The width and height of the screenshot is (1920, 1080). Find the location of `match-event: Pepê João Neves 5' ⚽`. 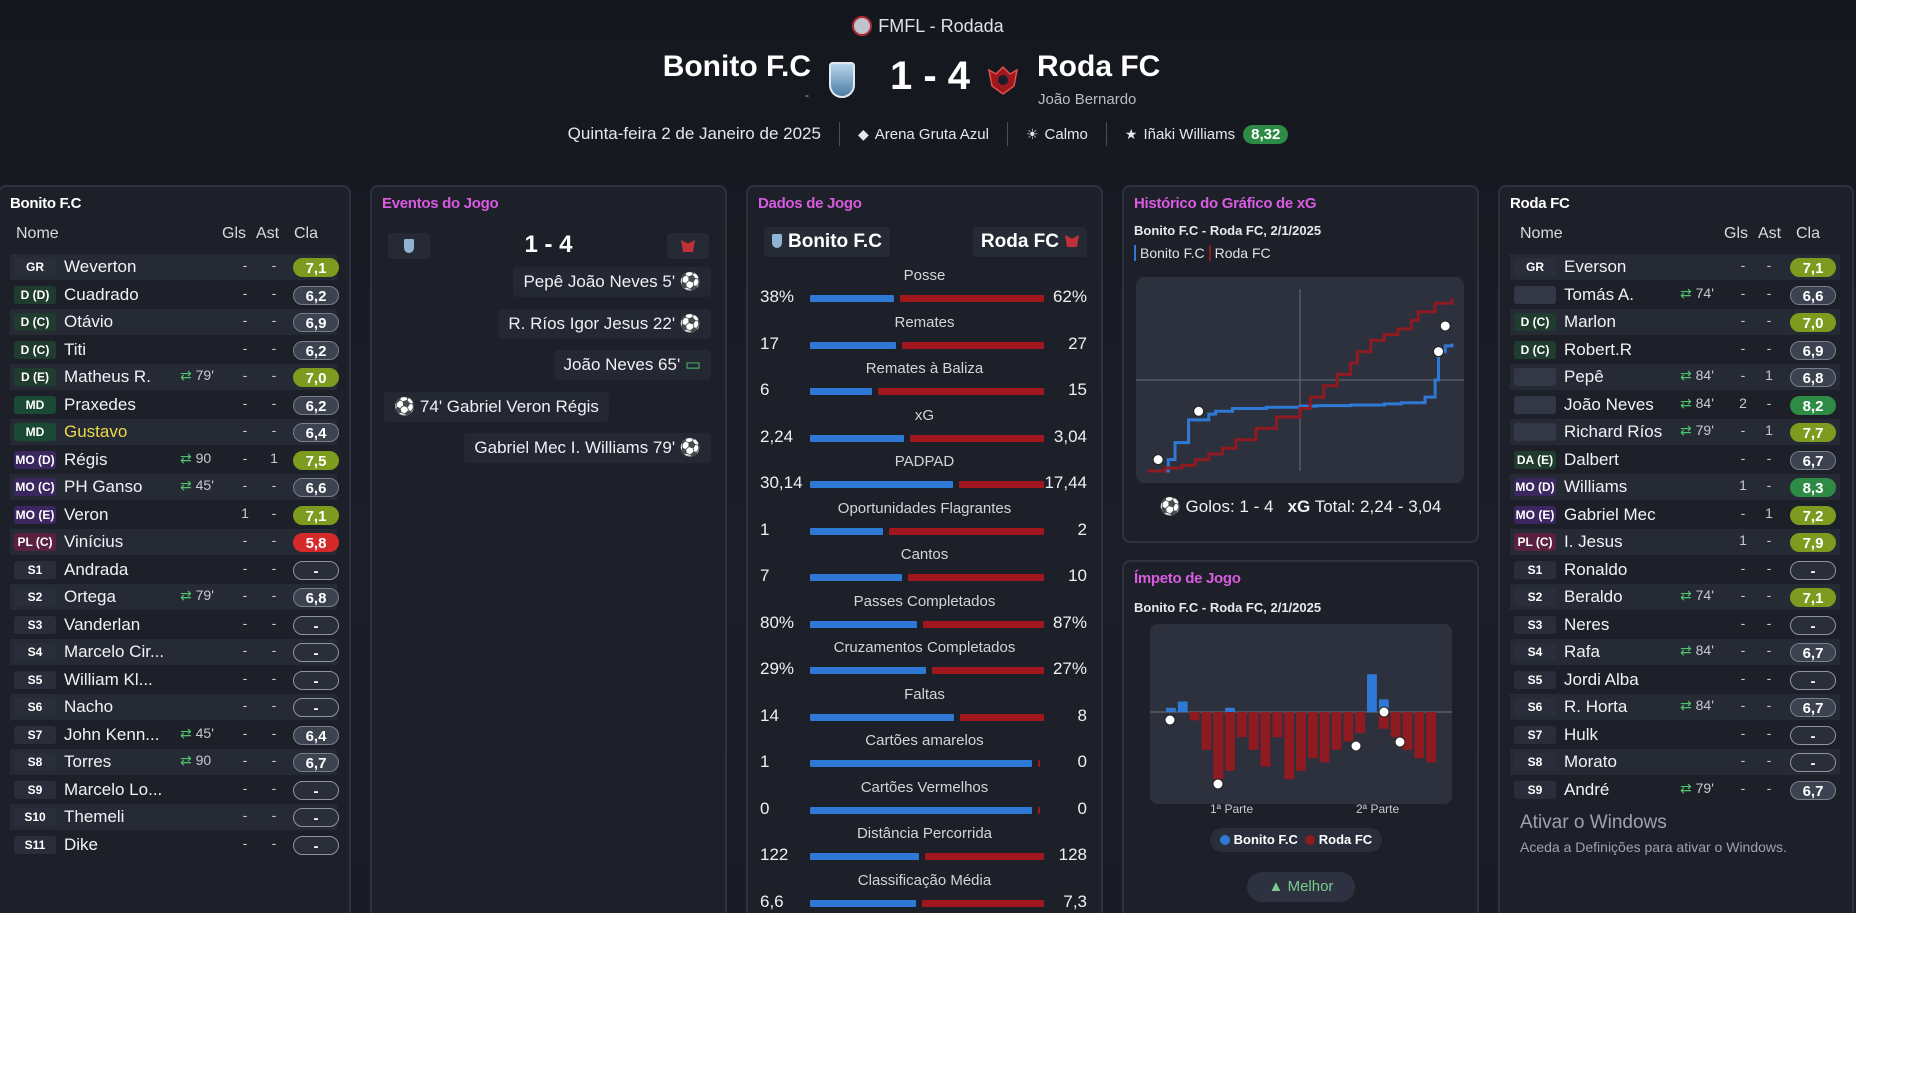

match-event: Pepê João Neves 5' ⚽ is located at coordinates (612, 282).